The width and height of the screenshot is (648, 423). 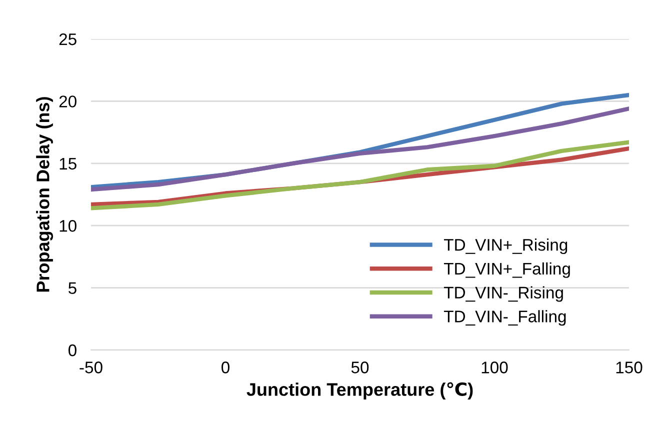 I want to click on legend-label: TD_VIN-_Falling, so click(x=505, y=318).